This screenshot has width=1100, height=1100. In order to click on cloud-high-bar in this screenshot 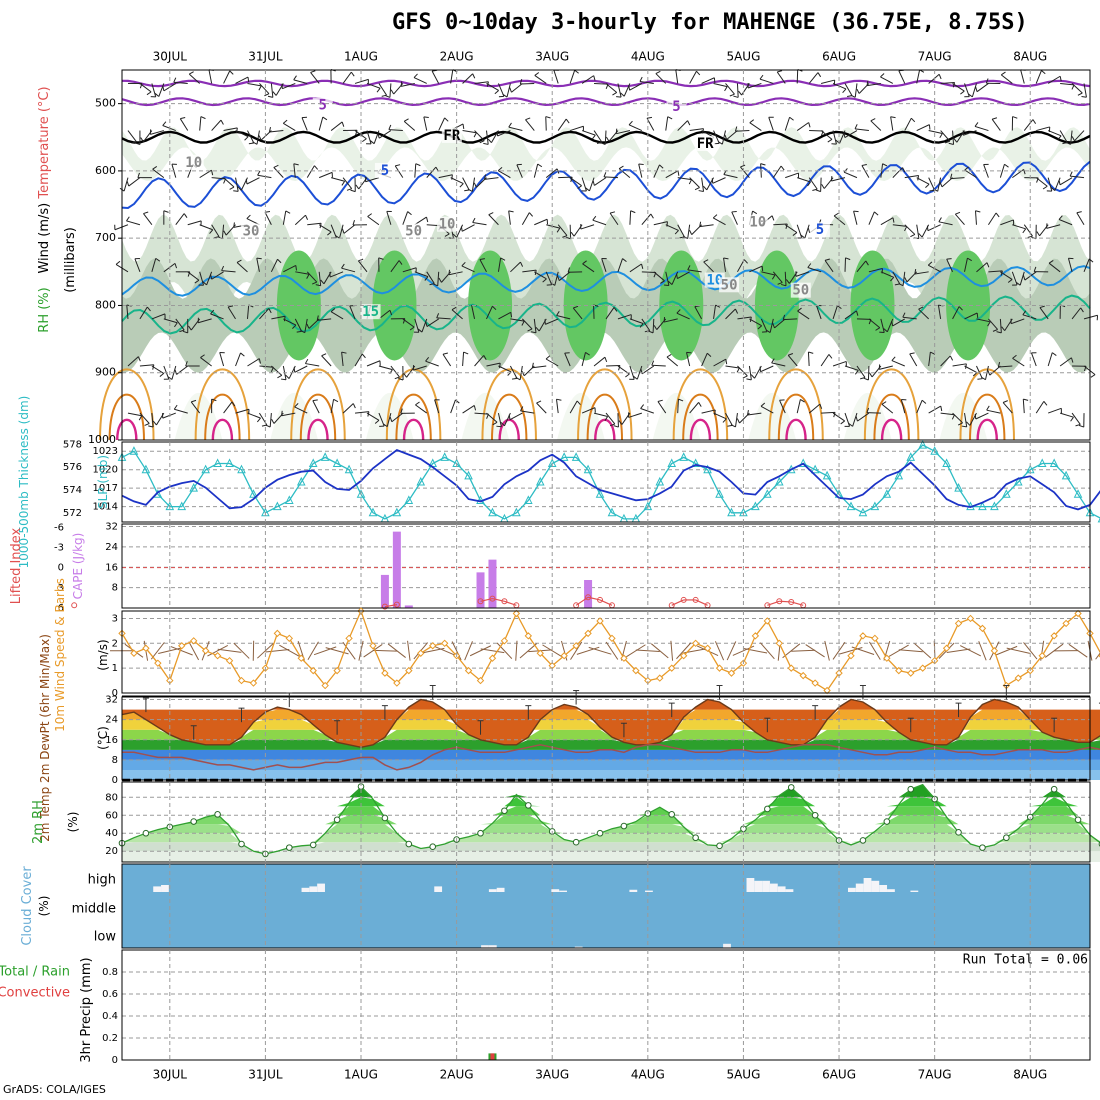, I will do `click(492, 890)`.